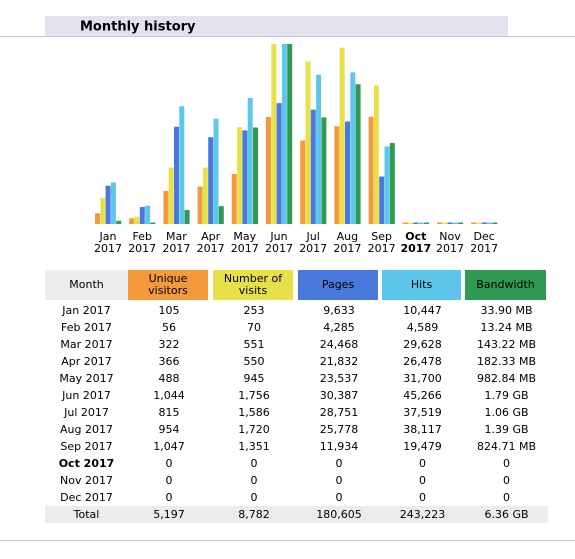 Image resolution: width=575 pixels, height=559 pixels. Describe the element at coordinates (244, 236) in the screenshot. I see `x-tick-label: May` at that location.